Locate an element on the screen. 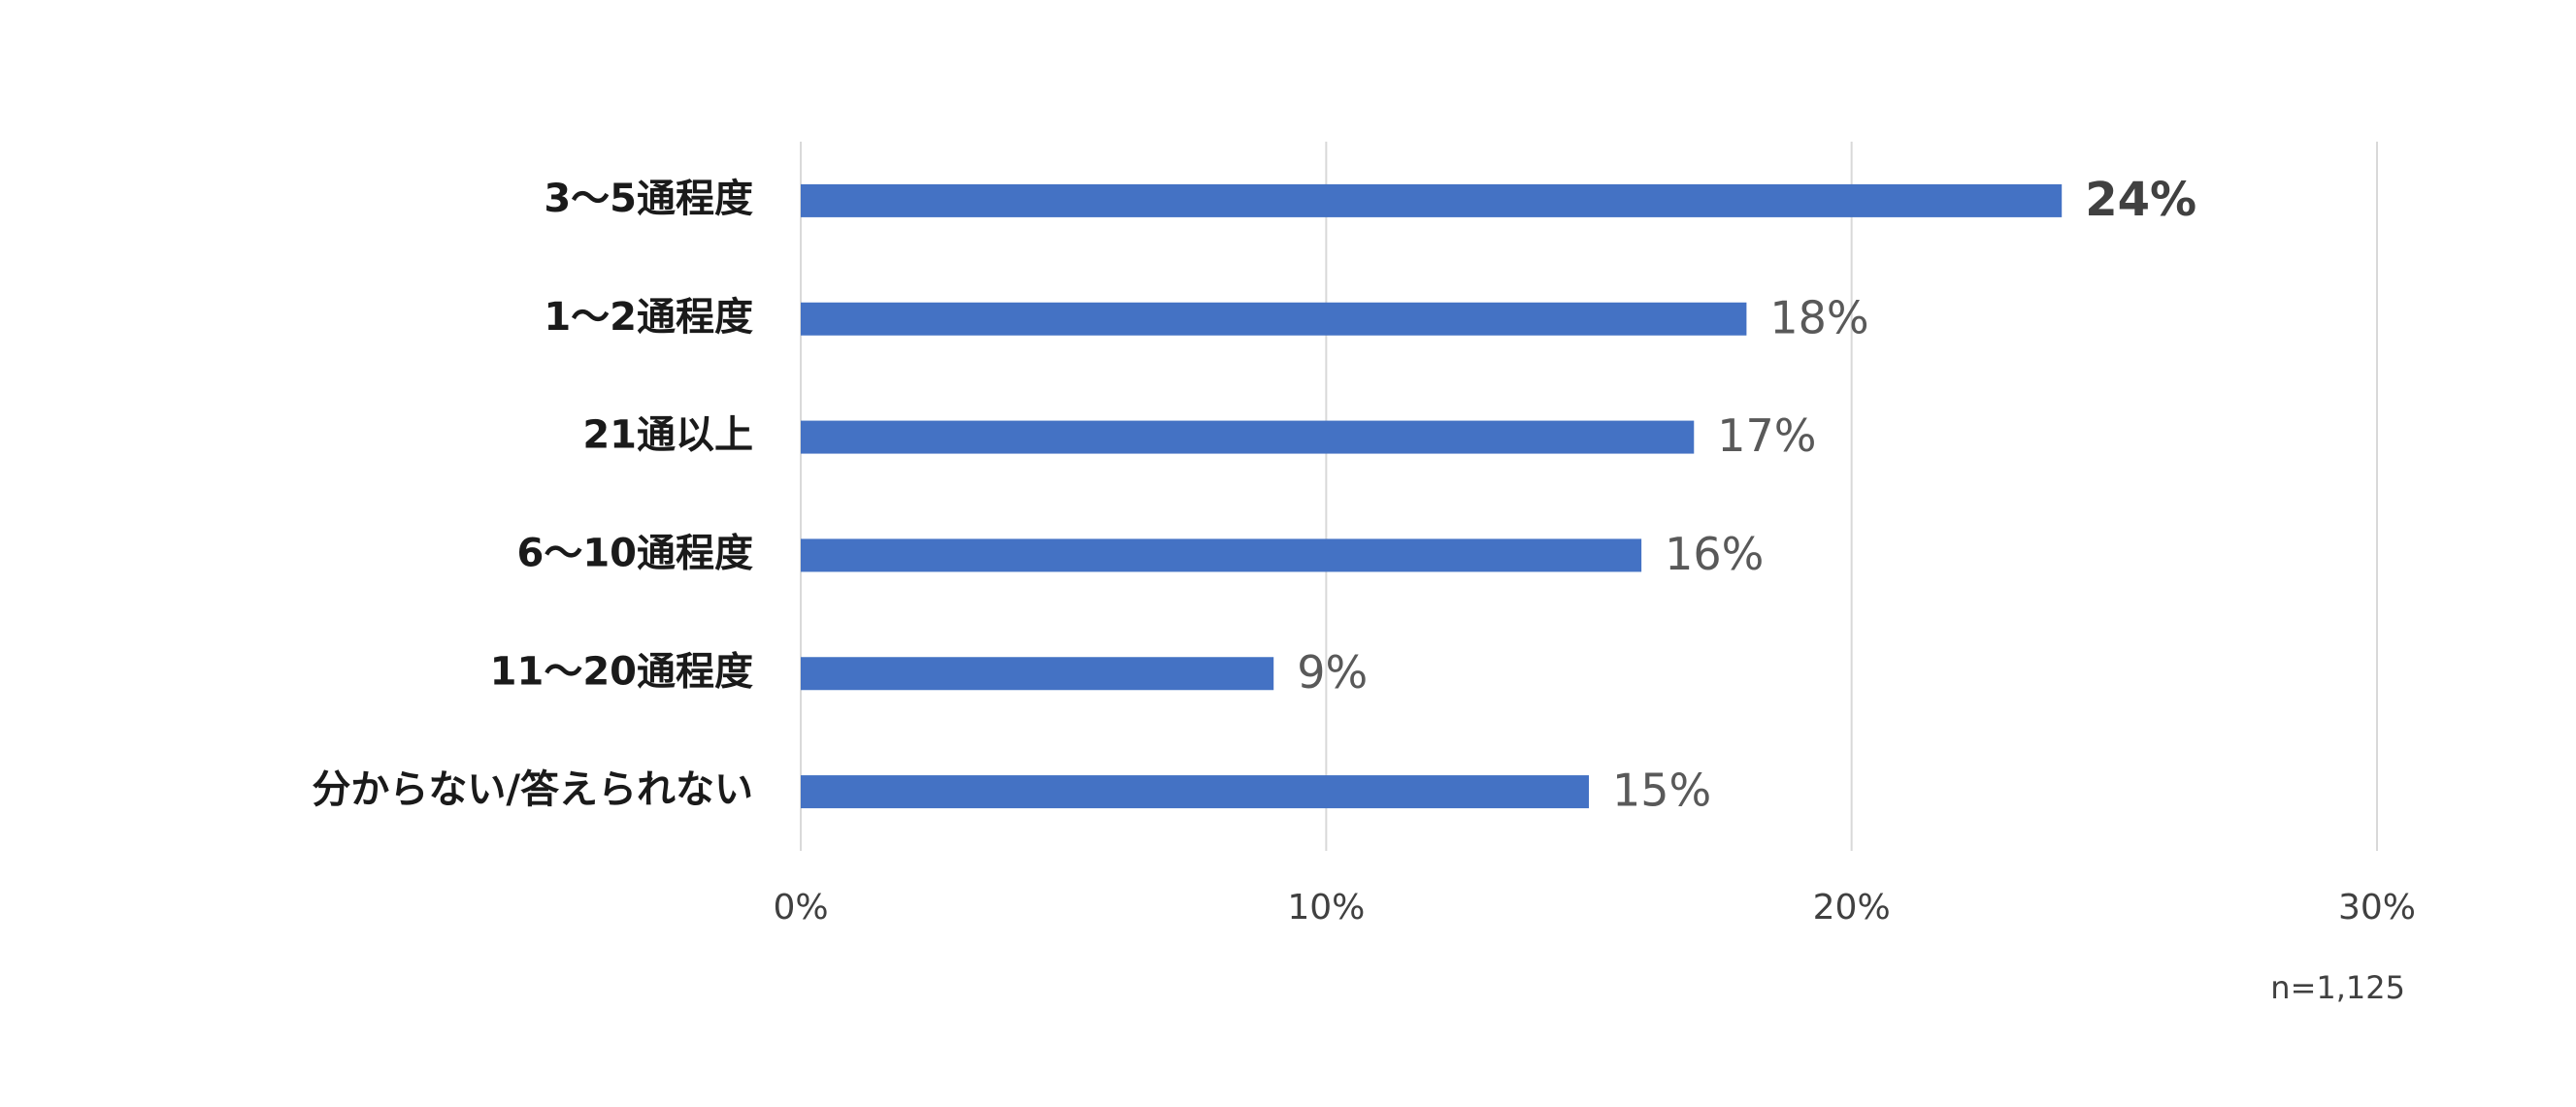 The width and height of the screenshot is (2576, 1107). data-label: 15% is located at coordinates (1661, 791).